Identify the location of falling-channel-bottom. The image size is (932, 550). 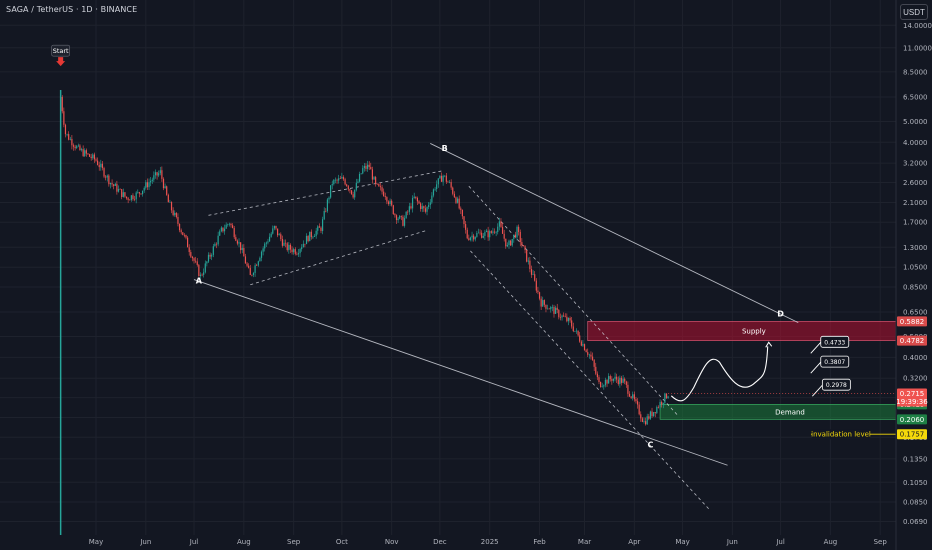
(590, 380).